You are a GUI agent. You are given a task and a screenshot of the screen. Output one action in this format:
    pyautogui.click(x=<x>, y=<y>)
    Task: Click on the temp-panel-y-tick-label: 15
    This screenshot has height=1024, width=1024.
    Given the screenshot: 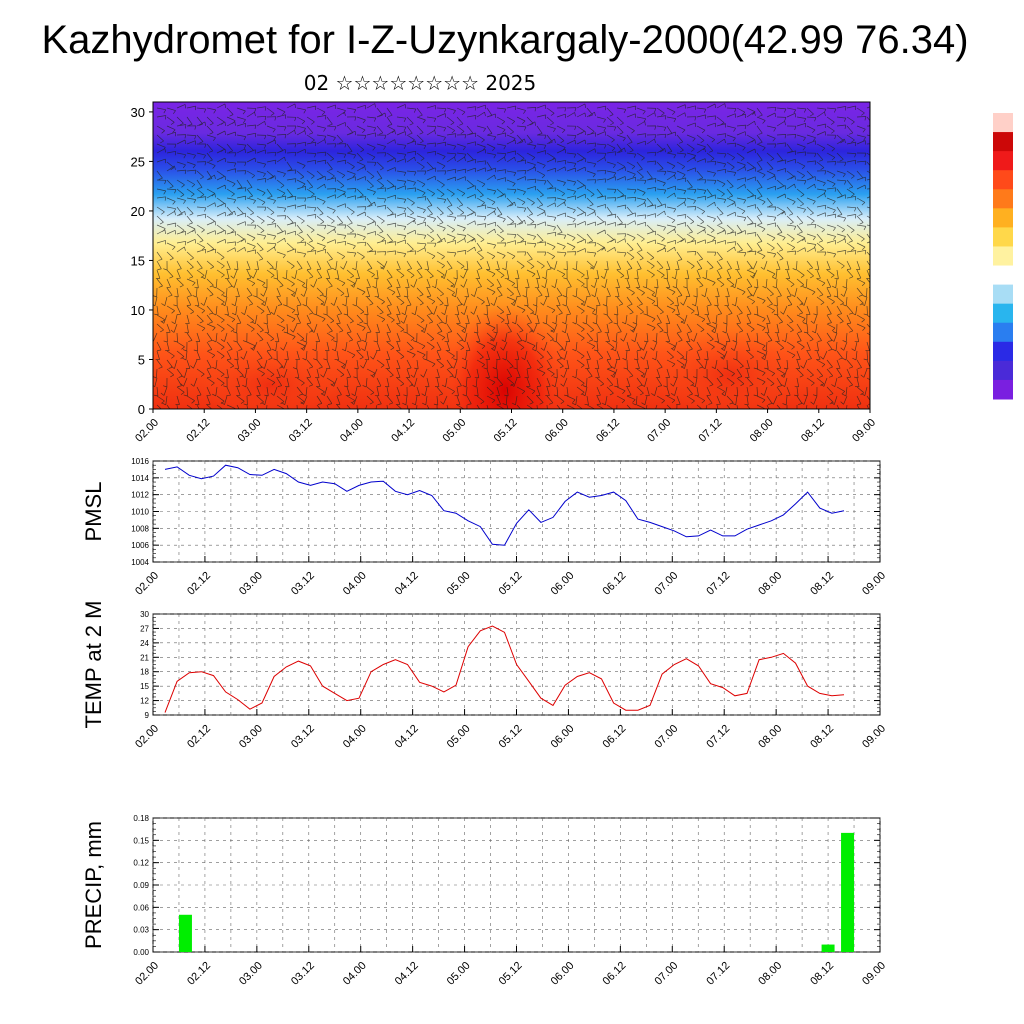 What is the action you would take?
    pyautogui.click(x=144, y=686)
    